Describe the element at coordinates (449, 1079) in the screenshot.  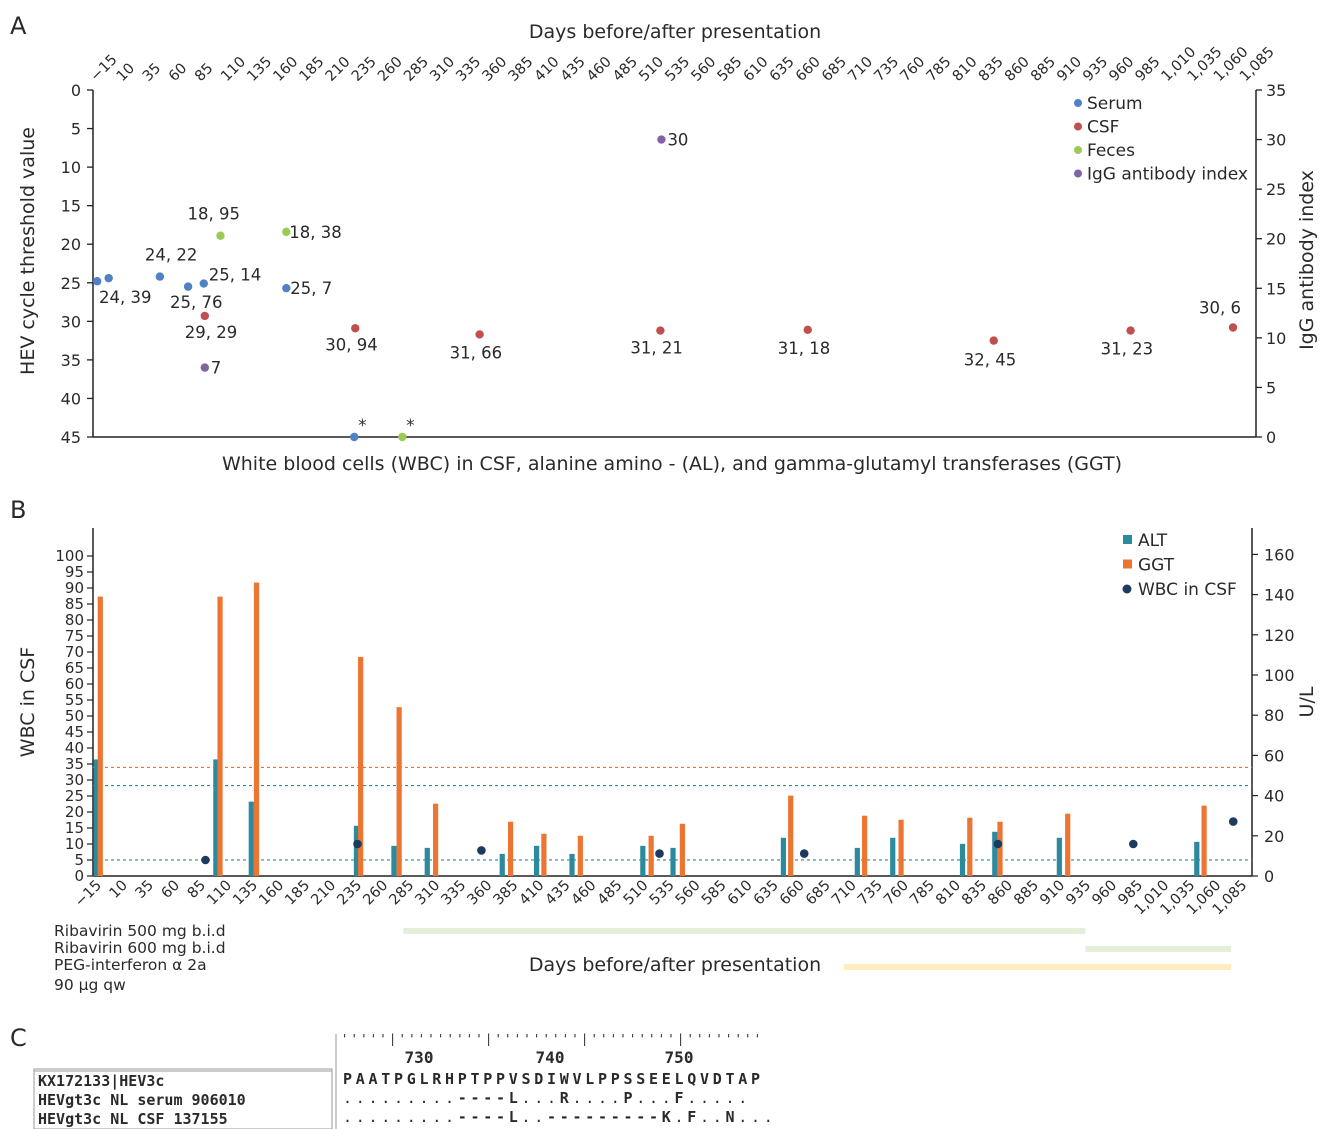
I see `sequence-residue: H` at that location.